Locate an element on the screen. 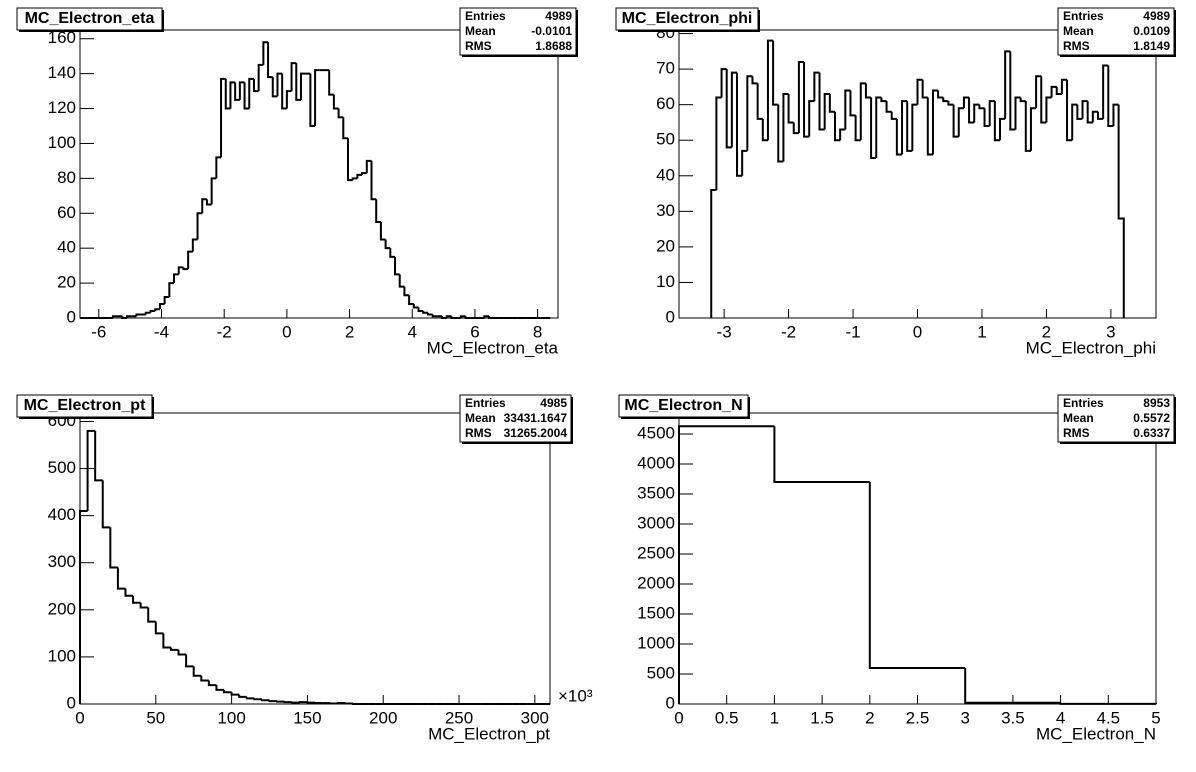 This screenshot has height=772, width=1196. y-tick-label: 3500 is located at coordinates (656, 492).